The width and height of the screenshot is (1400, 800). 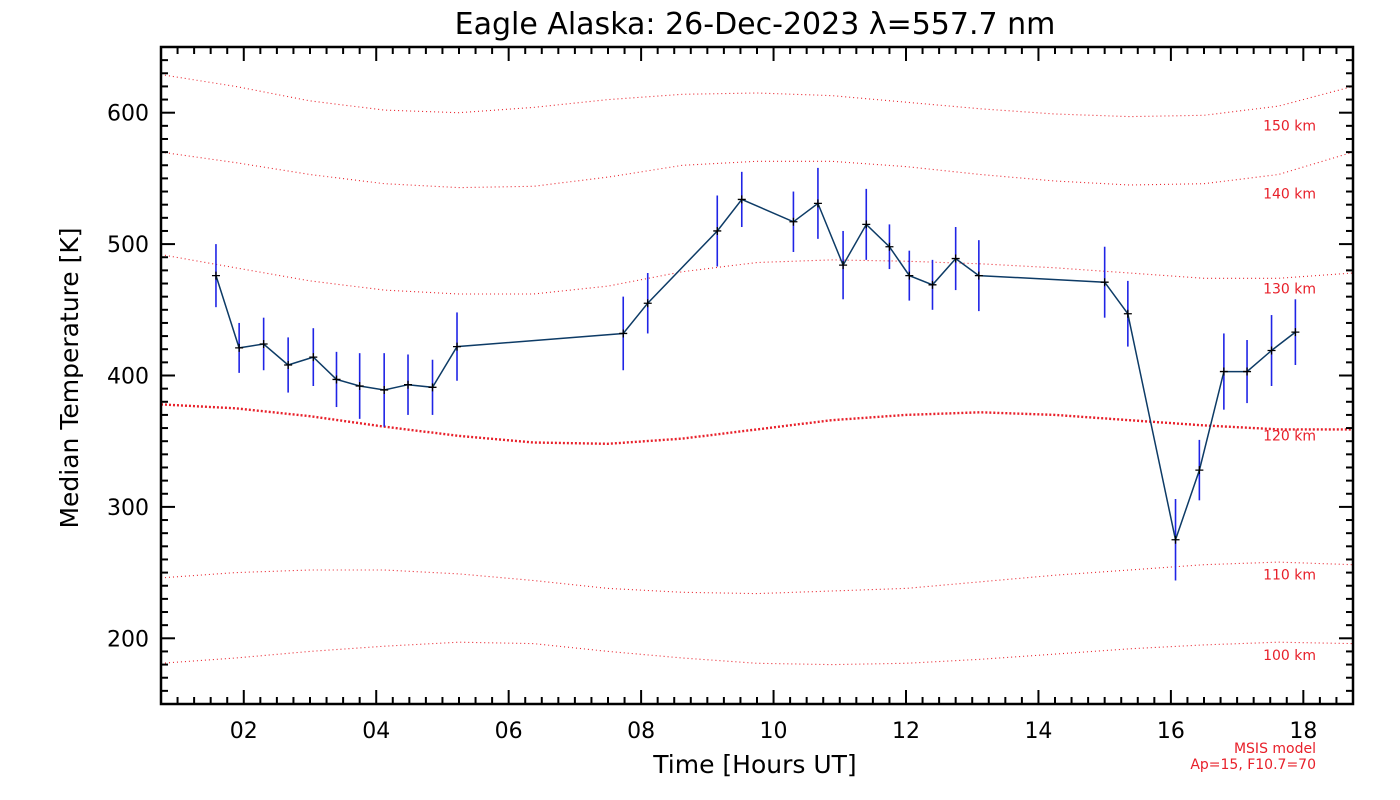 I want to click on x-tick-label: 14, so click(x=1038, y=731).